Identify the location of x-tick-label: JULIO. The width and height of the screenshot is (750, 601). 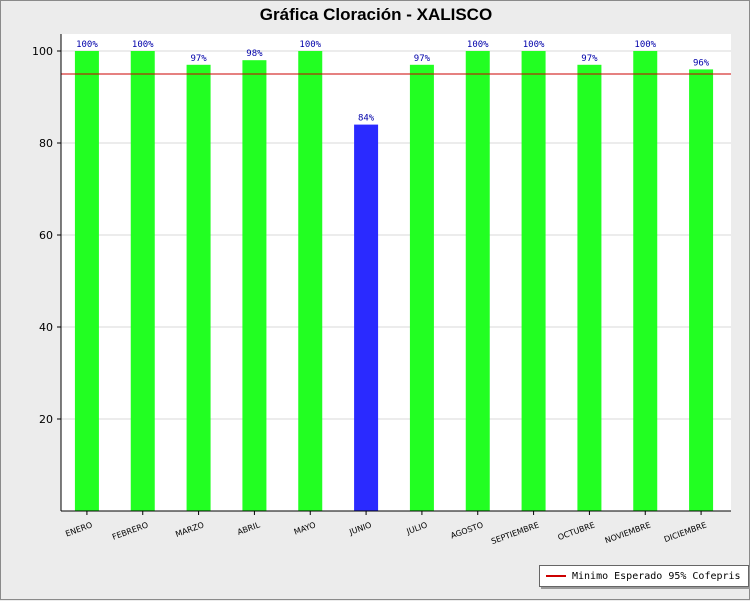
(417, 528).